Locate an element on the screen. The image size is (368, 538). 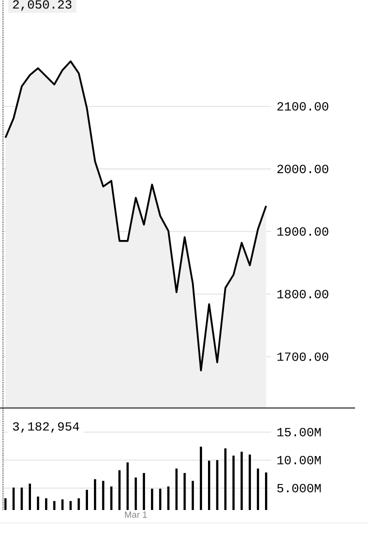
y-tick-label: 1700.00 is located at coordinates (302, 356).